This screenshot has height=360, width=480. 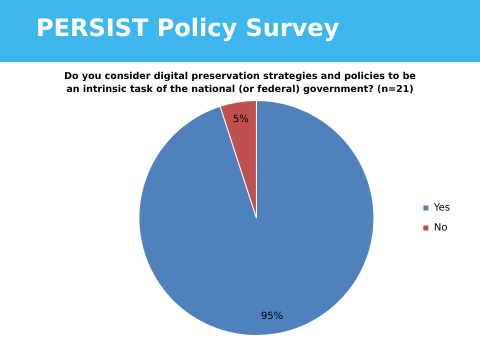 I want to click on legend-label: Yes, so click(x=441, y=208).